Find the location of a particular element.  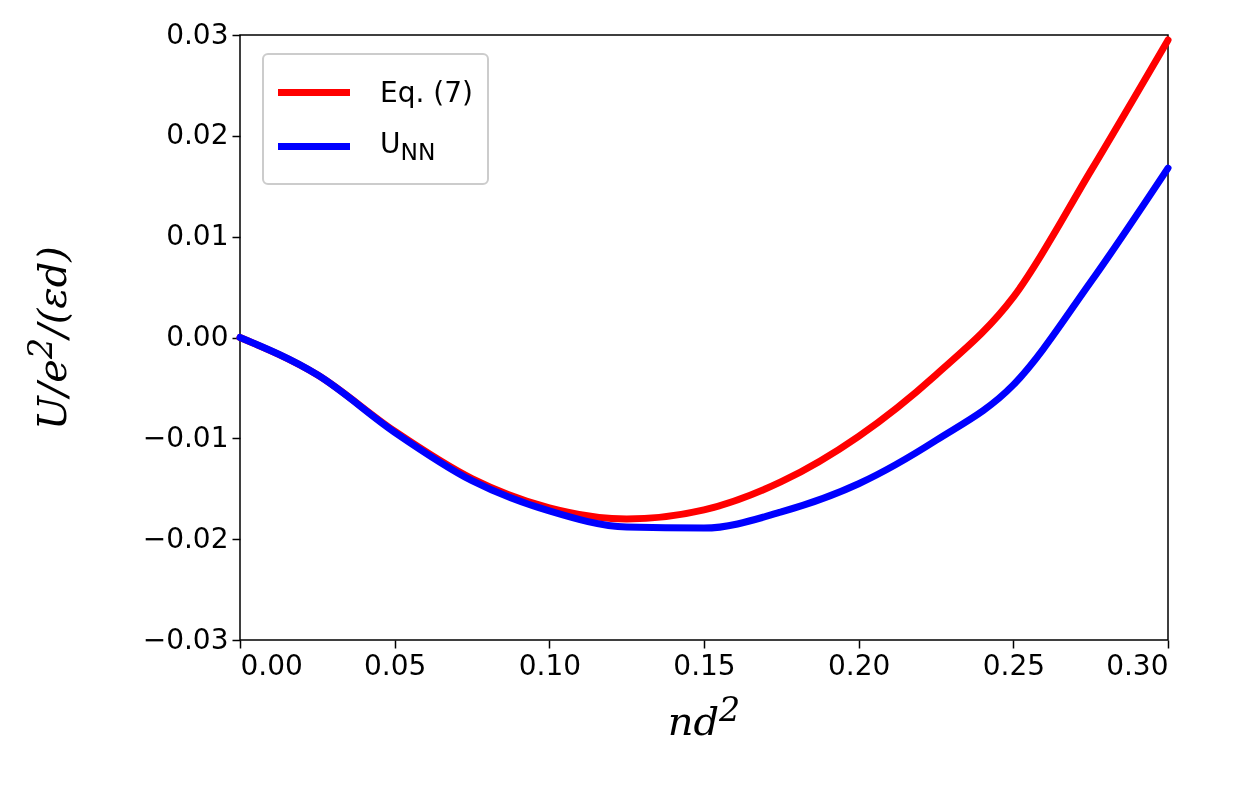

y-tick-label: 0.01 is located at coordinates (197, 236).